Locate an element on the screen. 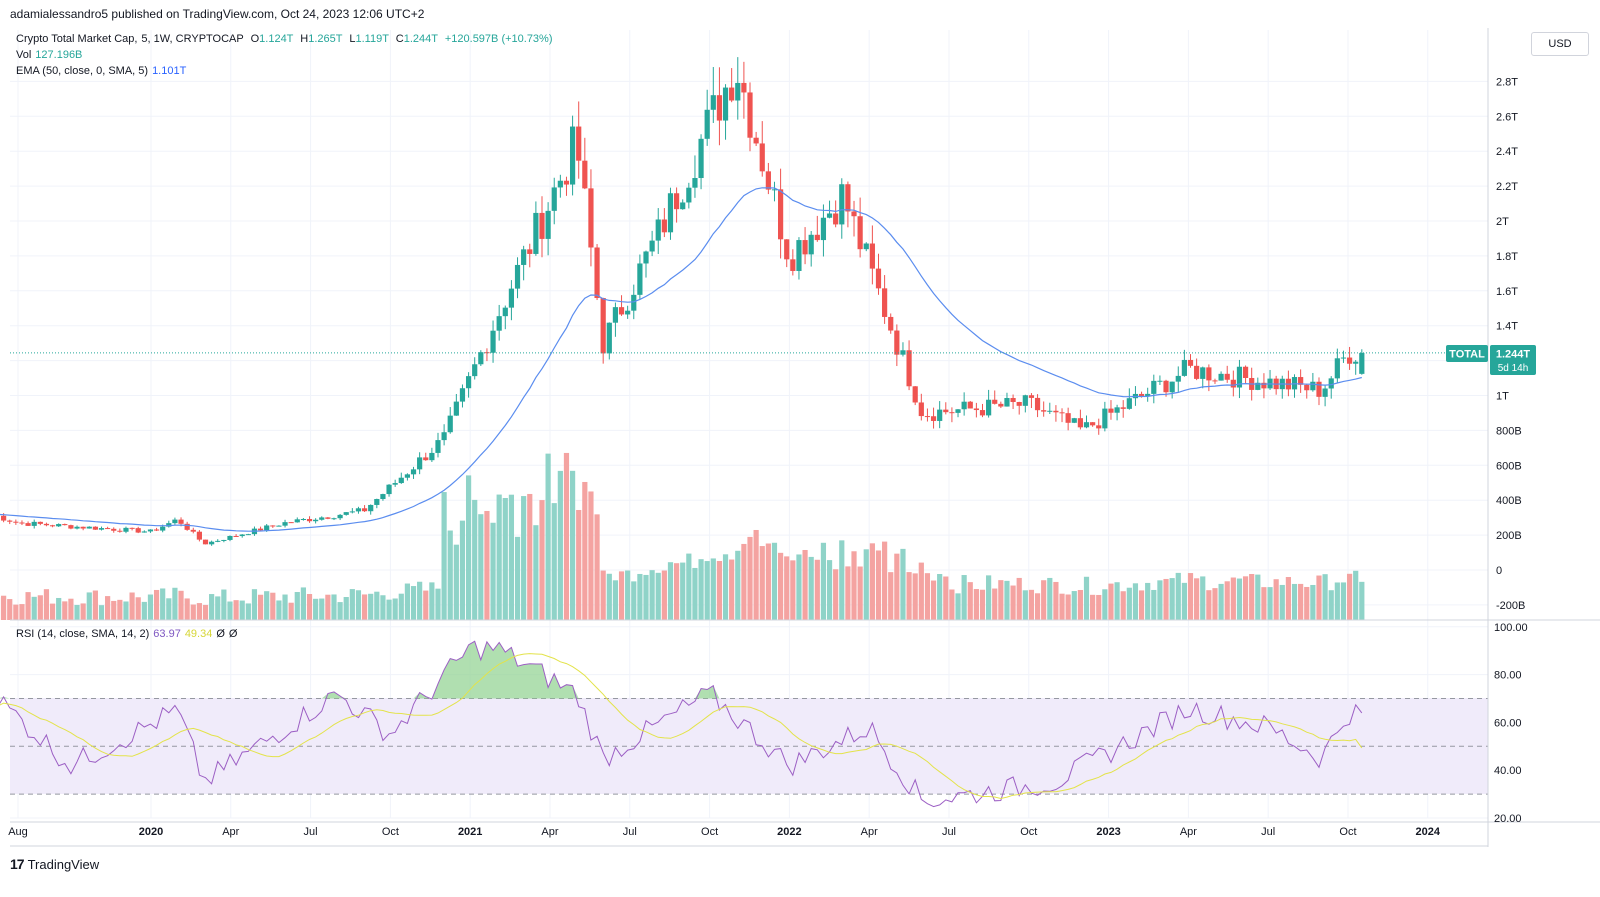 The image size is (1600, 897). time-axis-label: Jul is located at coordinates (1268, 832).